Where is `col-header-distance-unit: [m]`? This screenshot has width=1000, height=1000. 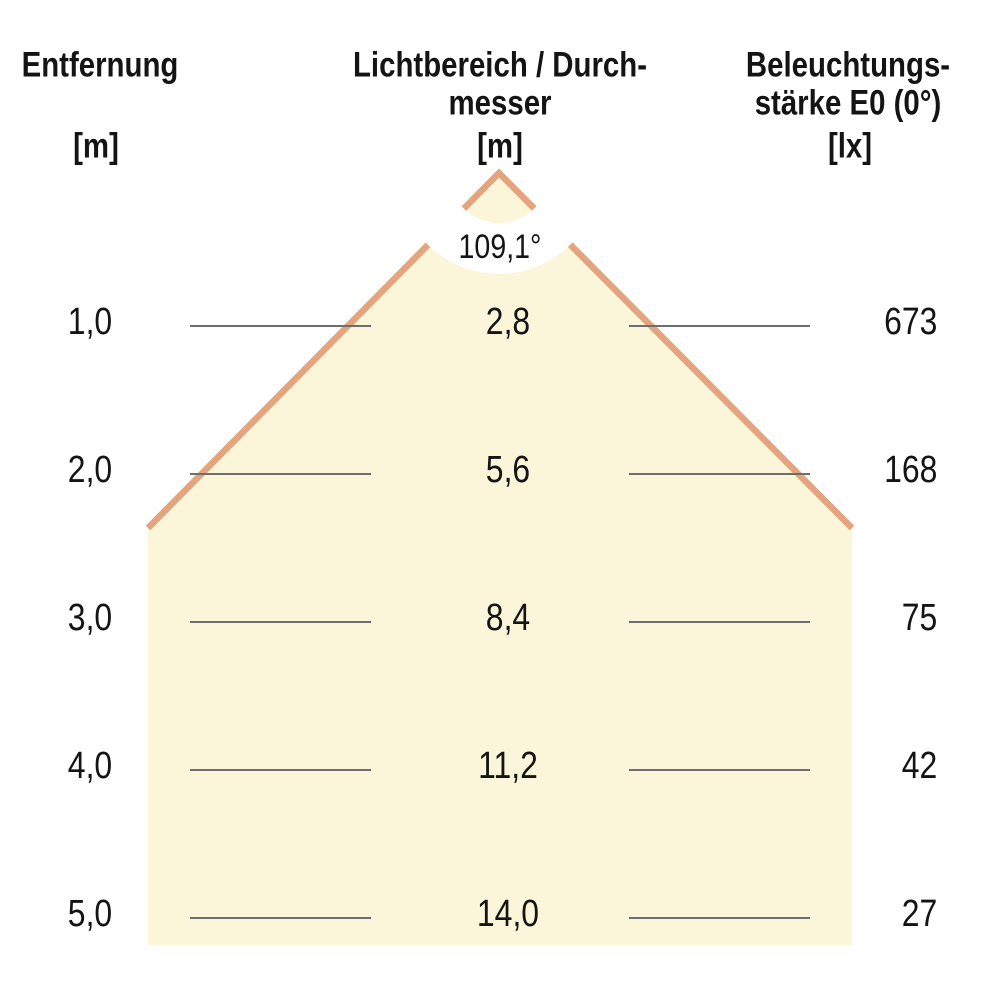 col-header-distance-unit: [m] is located at coordinates (96, 146).